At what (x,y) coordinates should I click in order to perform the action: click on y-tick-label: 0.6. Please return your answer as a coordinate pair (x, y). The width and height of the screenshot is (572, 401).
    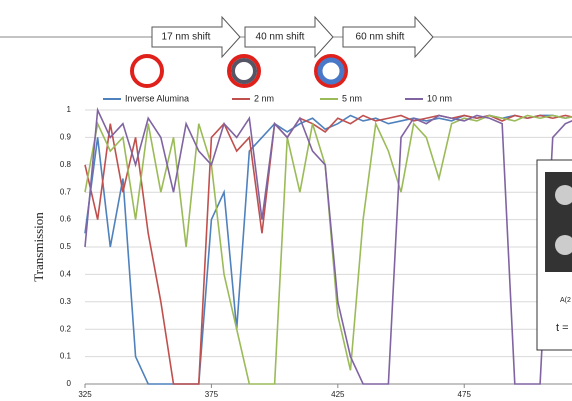
    Looking at the image, I should click on (66, 219).